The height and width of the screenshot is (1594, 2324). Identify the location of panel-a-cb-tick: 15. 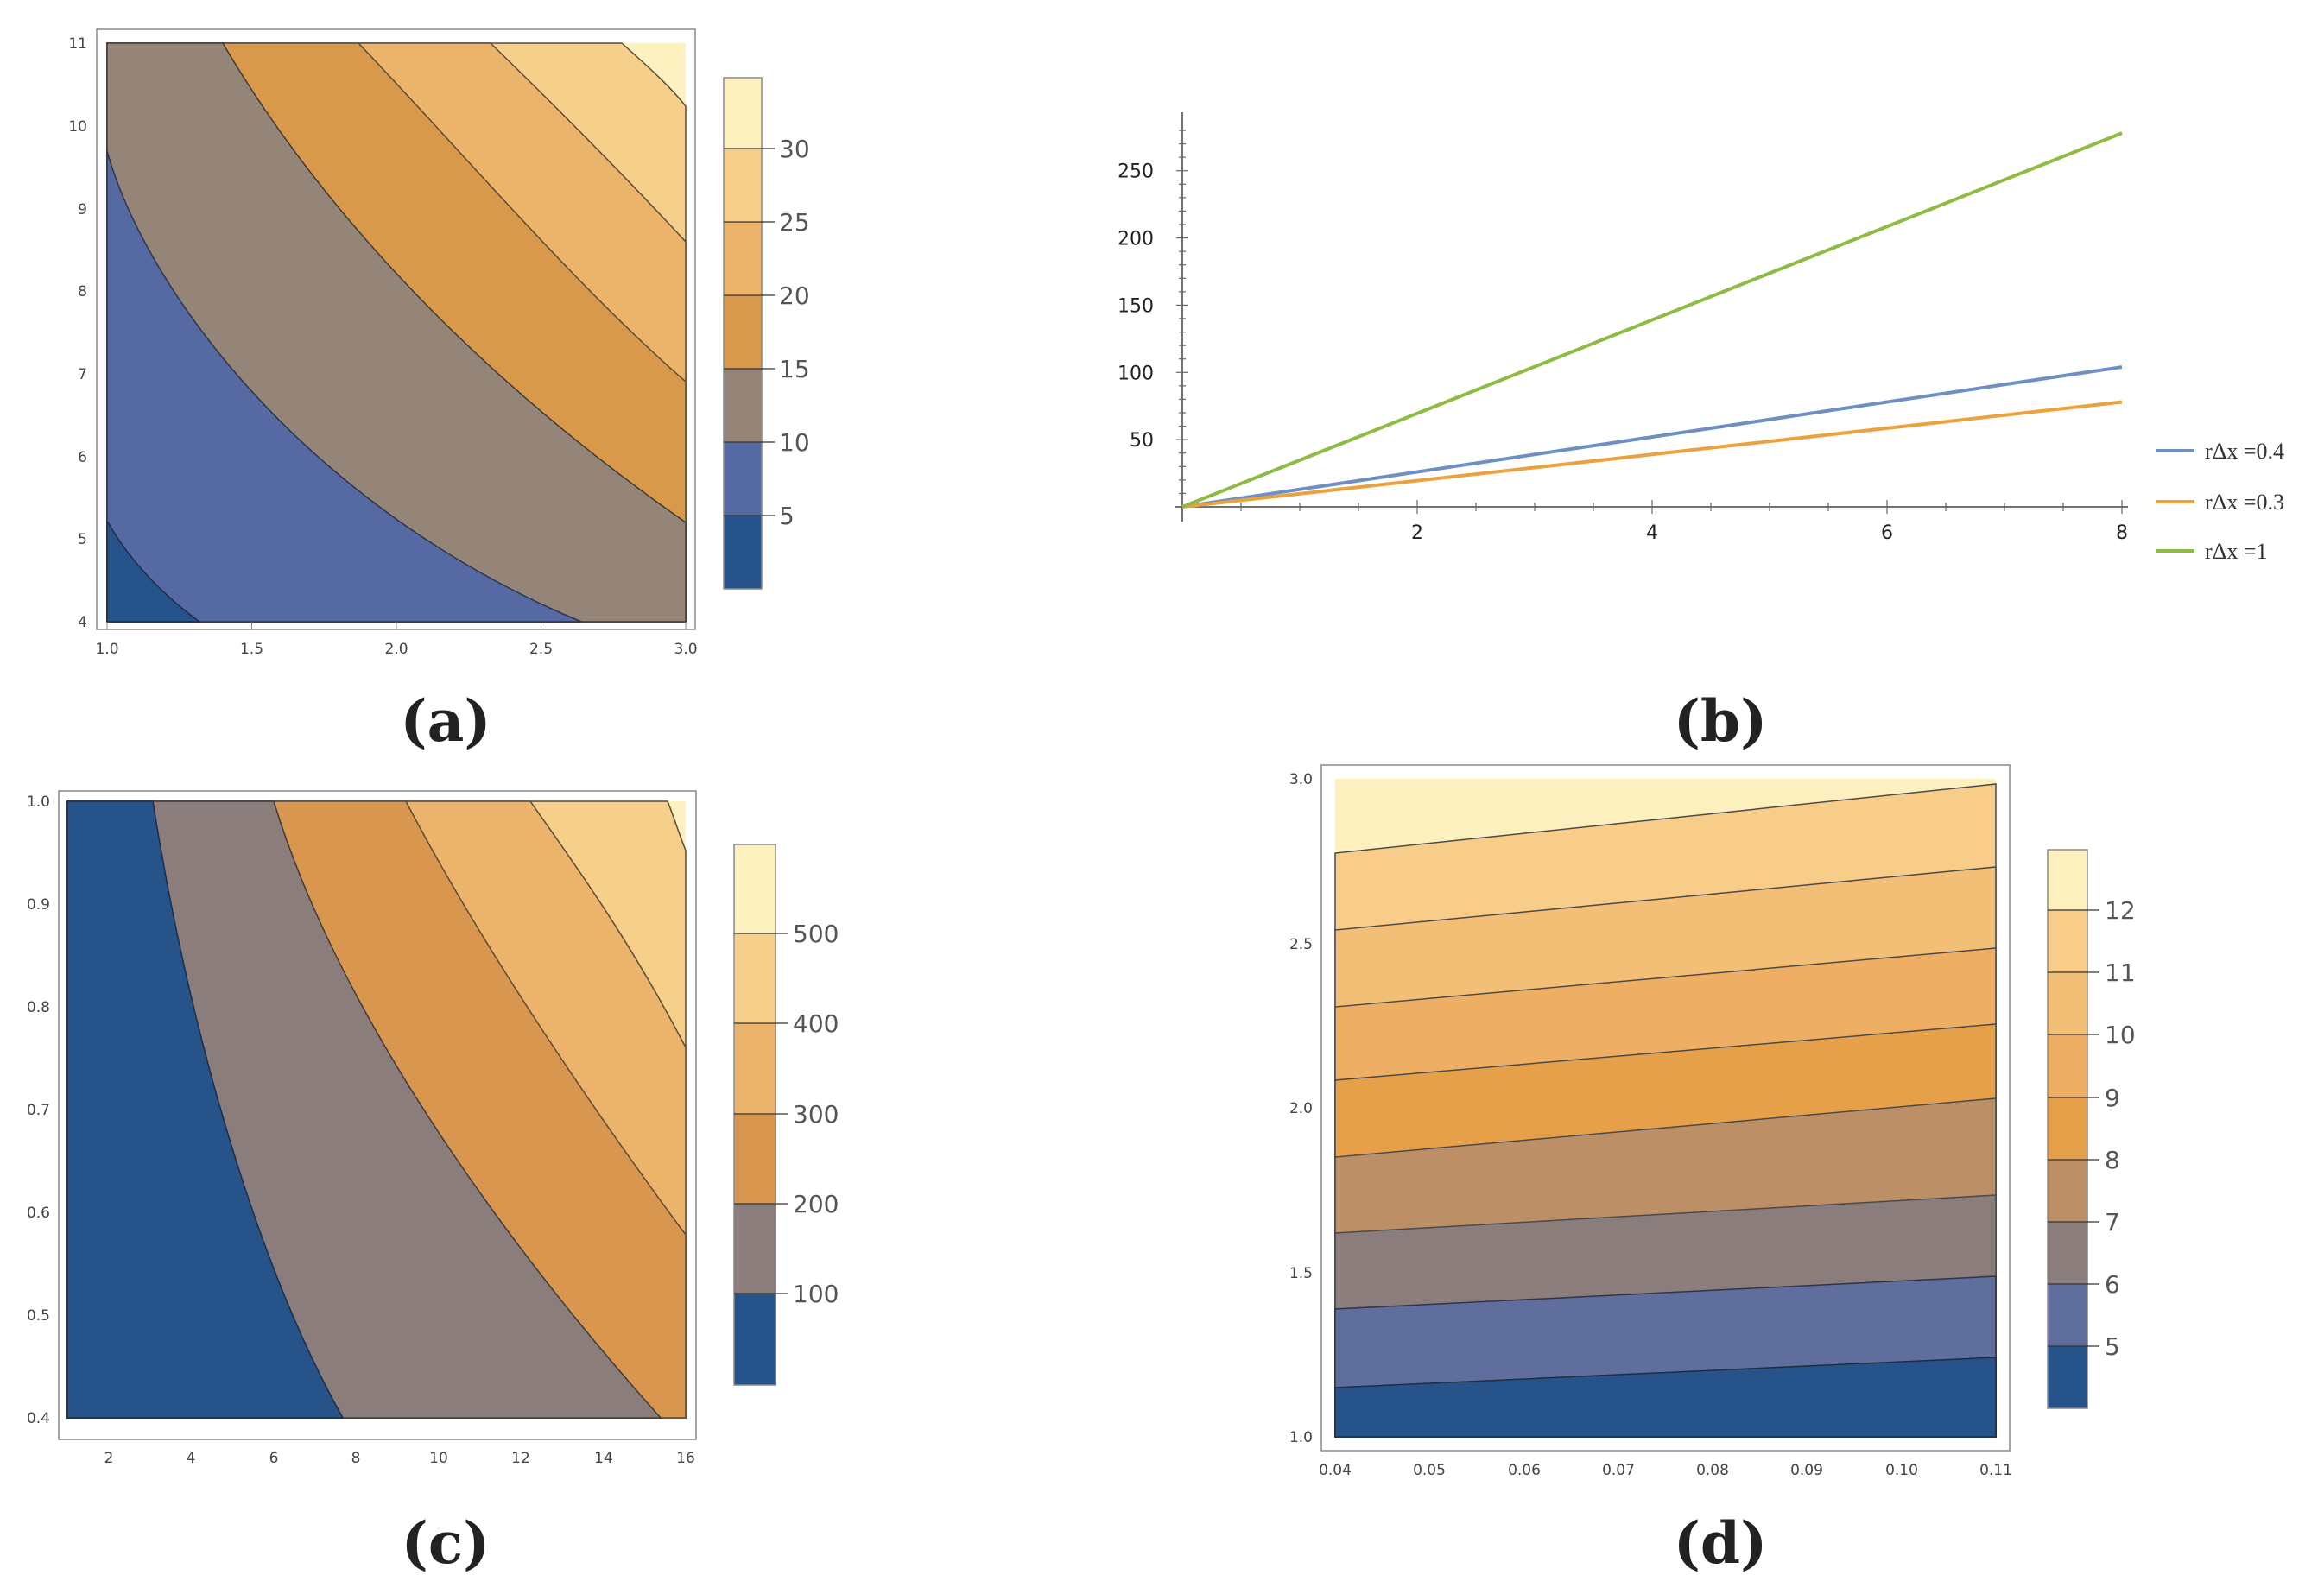
(794, 369).